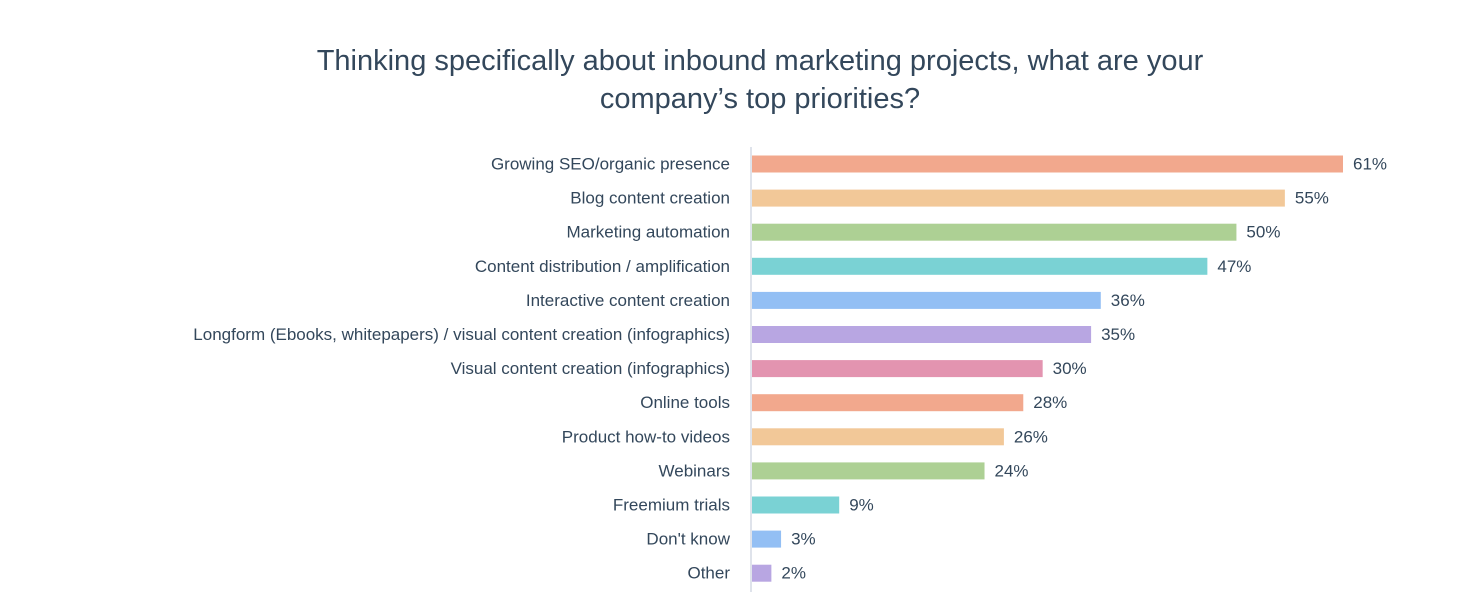  Describe the element at coordinates (1012, 470) in the screenshot. I see `value-label: 24%` at that location.